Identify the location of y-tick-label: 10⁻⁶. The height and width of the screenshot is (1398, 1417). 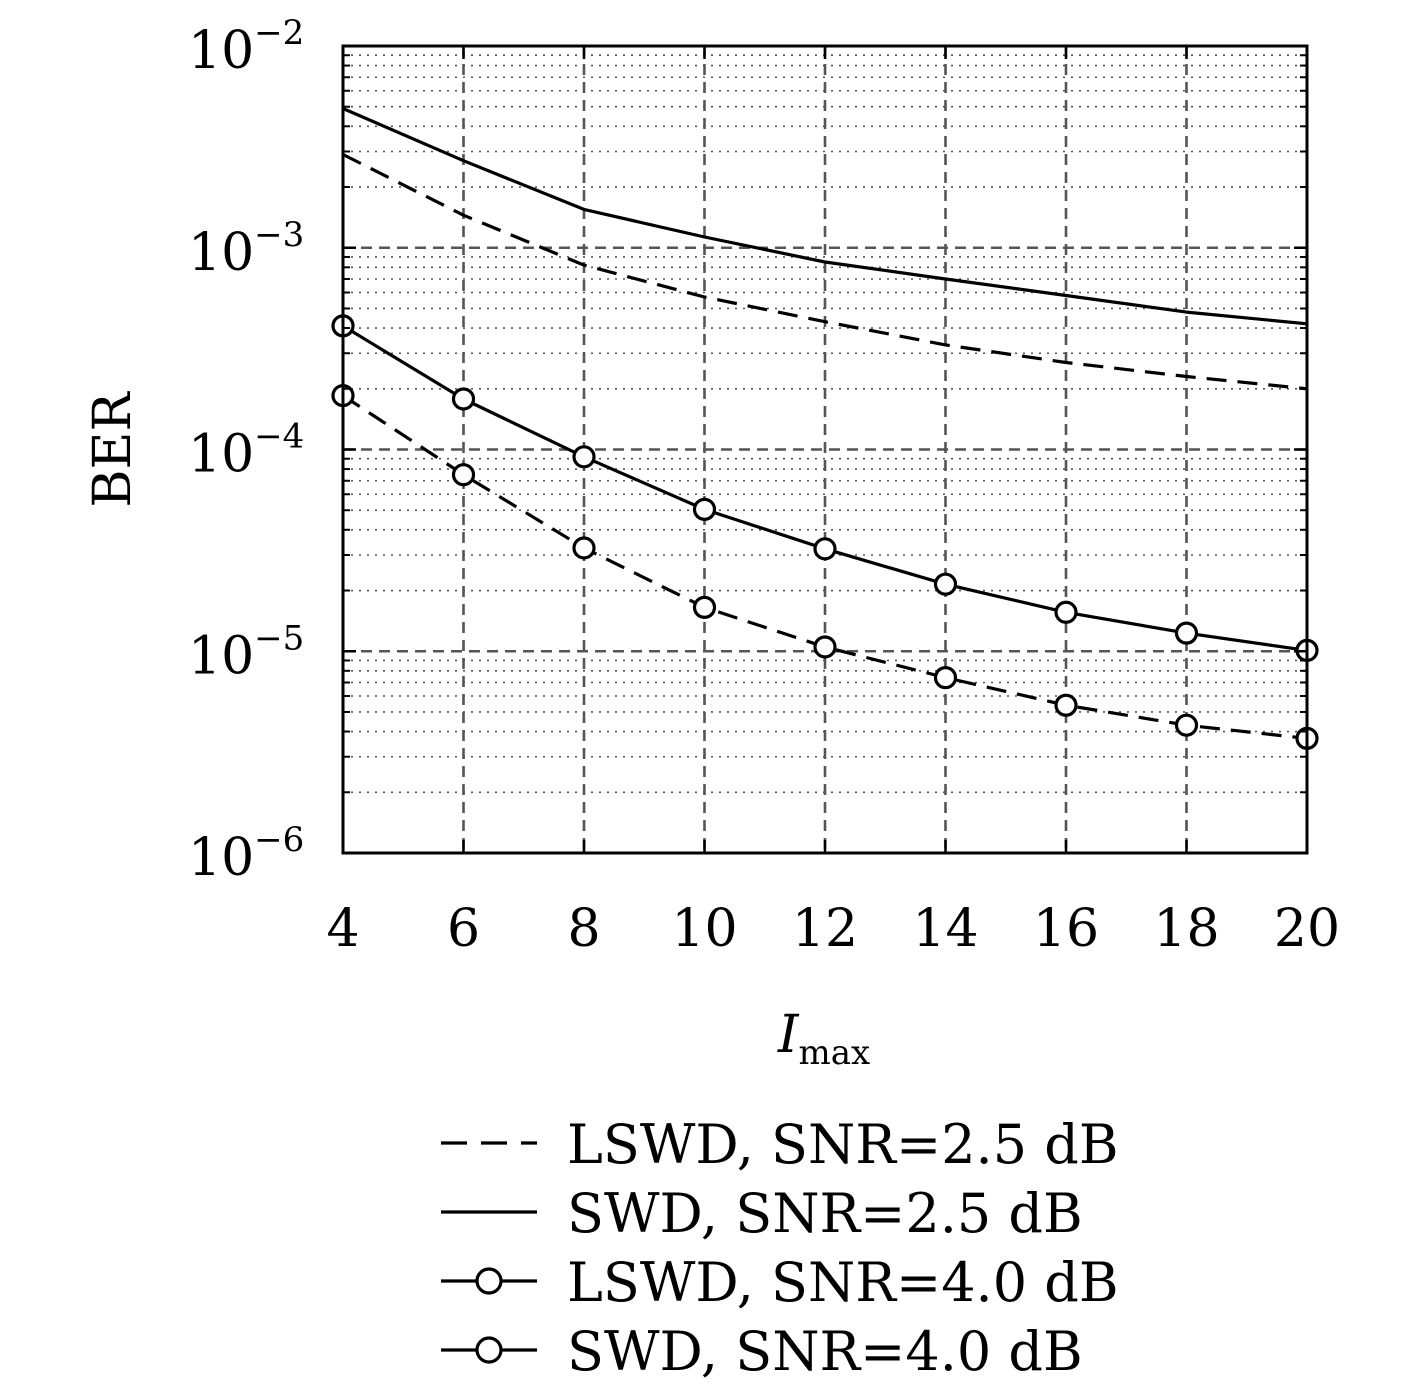
(246, 854).